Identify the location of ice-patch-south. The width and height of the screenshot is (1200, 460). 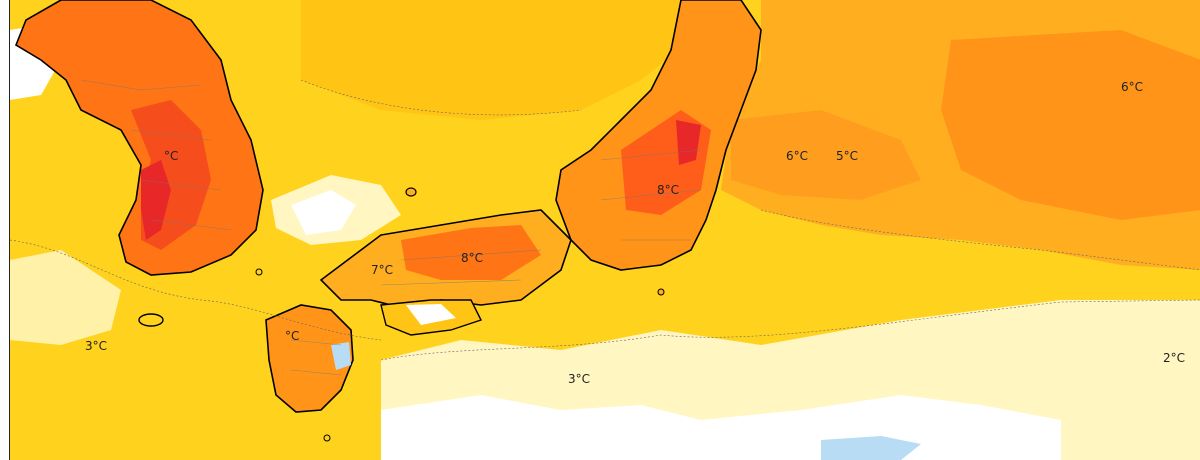
(871, 448).